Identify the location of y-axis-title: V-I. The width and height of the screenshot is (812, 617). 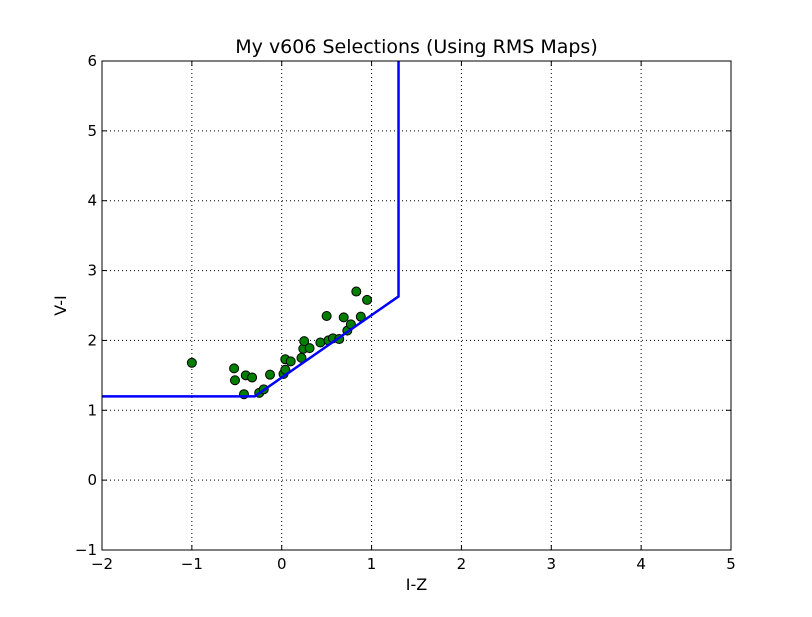
(60, 305).